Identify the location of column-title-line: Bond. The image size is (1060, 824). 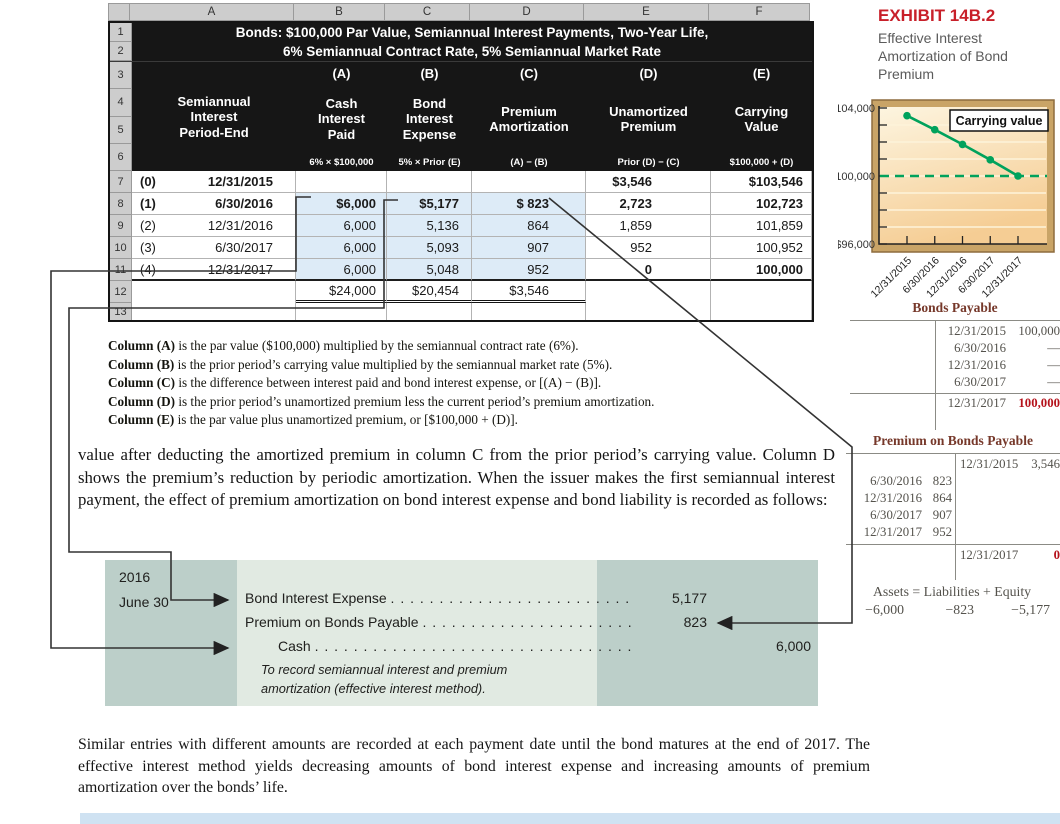
(429, 103).